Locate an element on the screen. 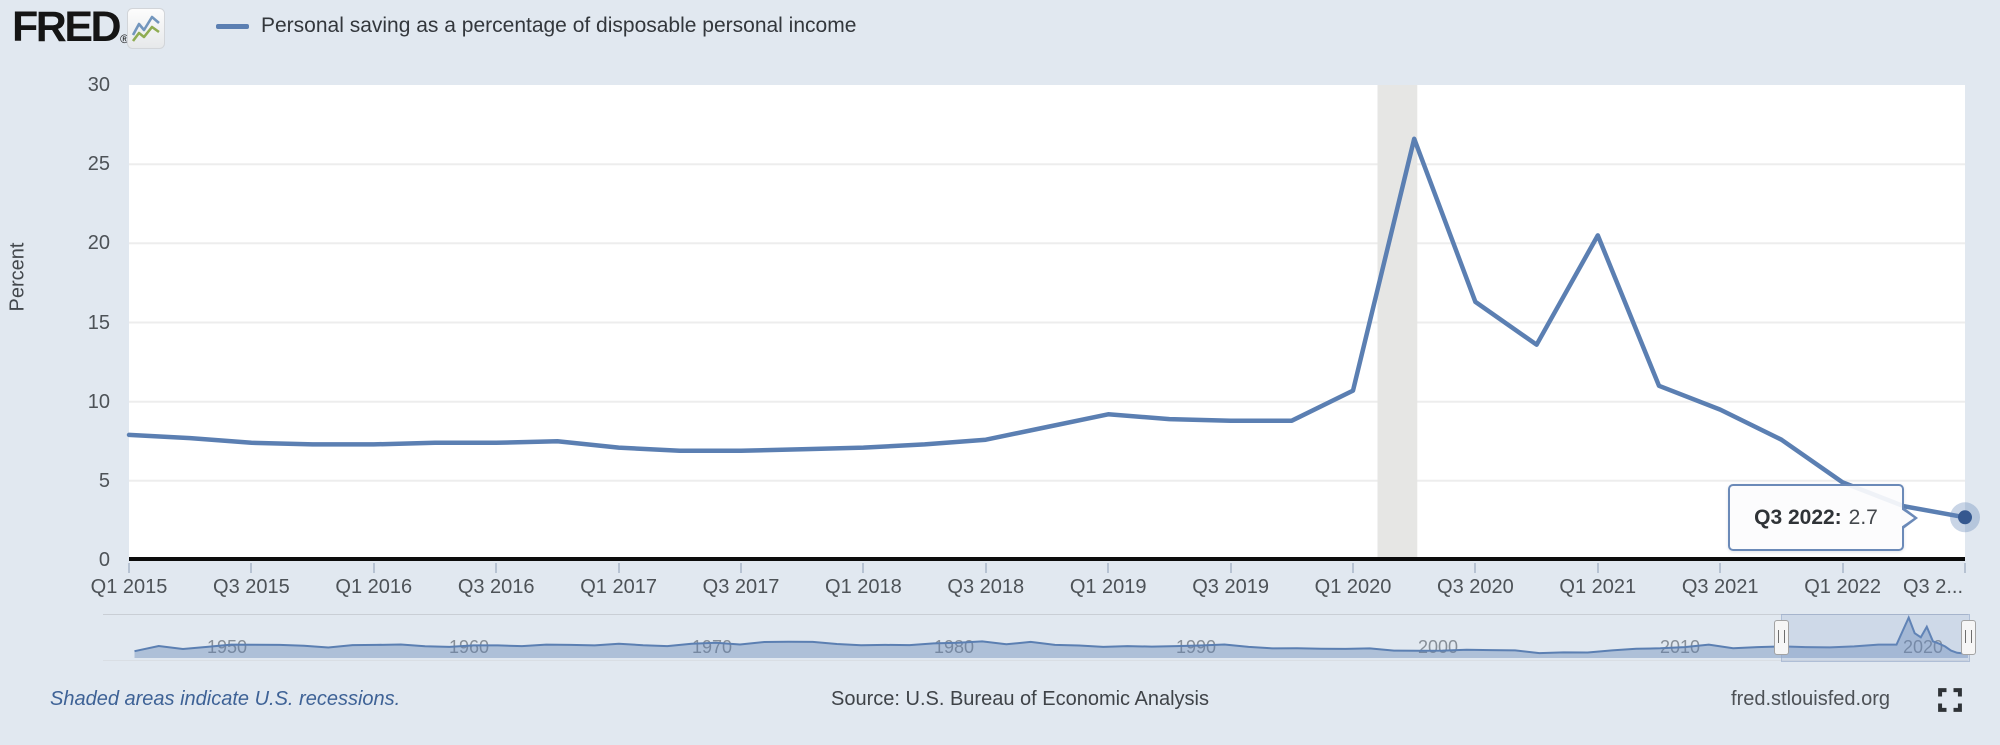 The height and width of the screenshot is (745, 2000). tooltip-label: Q3 2022: is located at coordinates (1798, 517).